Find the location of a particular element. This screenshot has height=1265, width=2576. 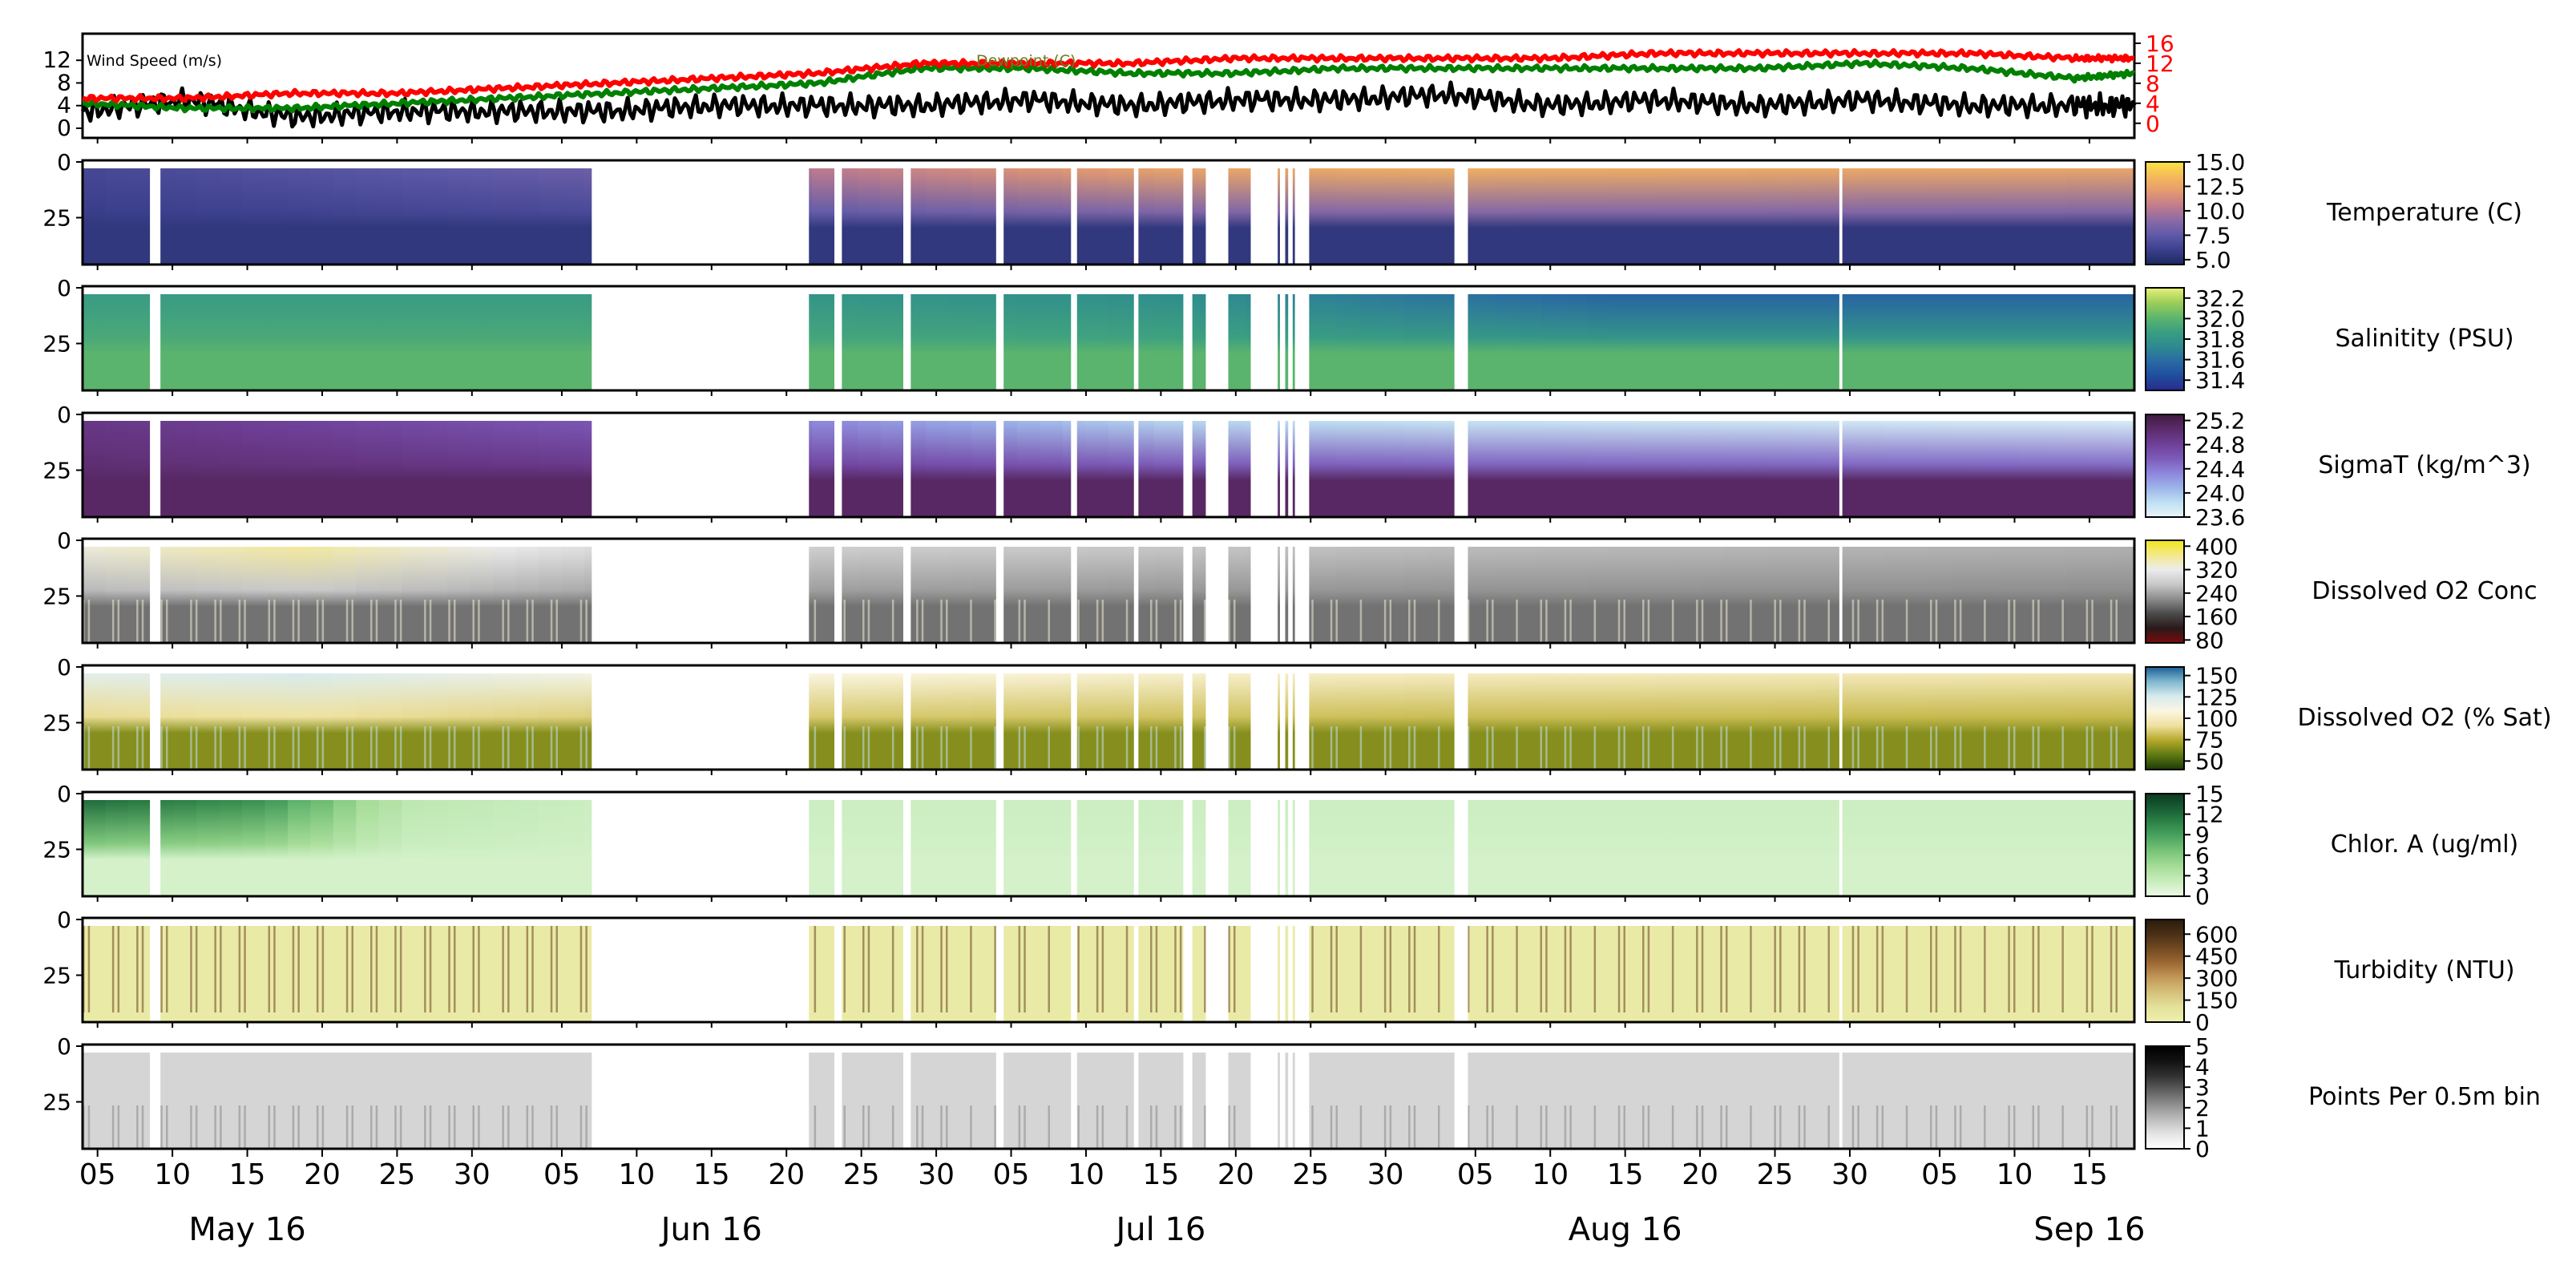

line-series-dewpoint-c is located at coordinates (1109, 86).